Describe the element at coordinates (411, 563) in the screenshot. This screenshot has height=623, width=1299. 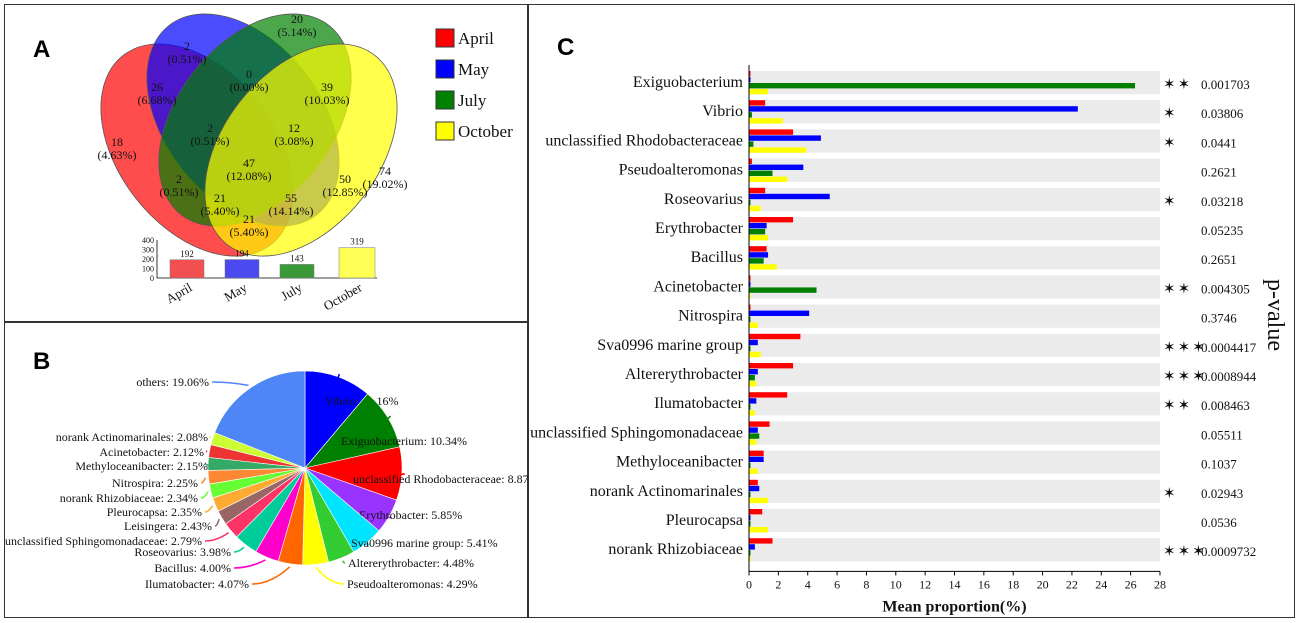
I see `pie-label-5: Altererythrobacter: 4.48%` at that location.